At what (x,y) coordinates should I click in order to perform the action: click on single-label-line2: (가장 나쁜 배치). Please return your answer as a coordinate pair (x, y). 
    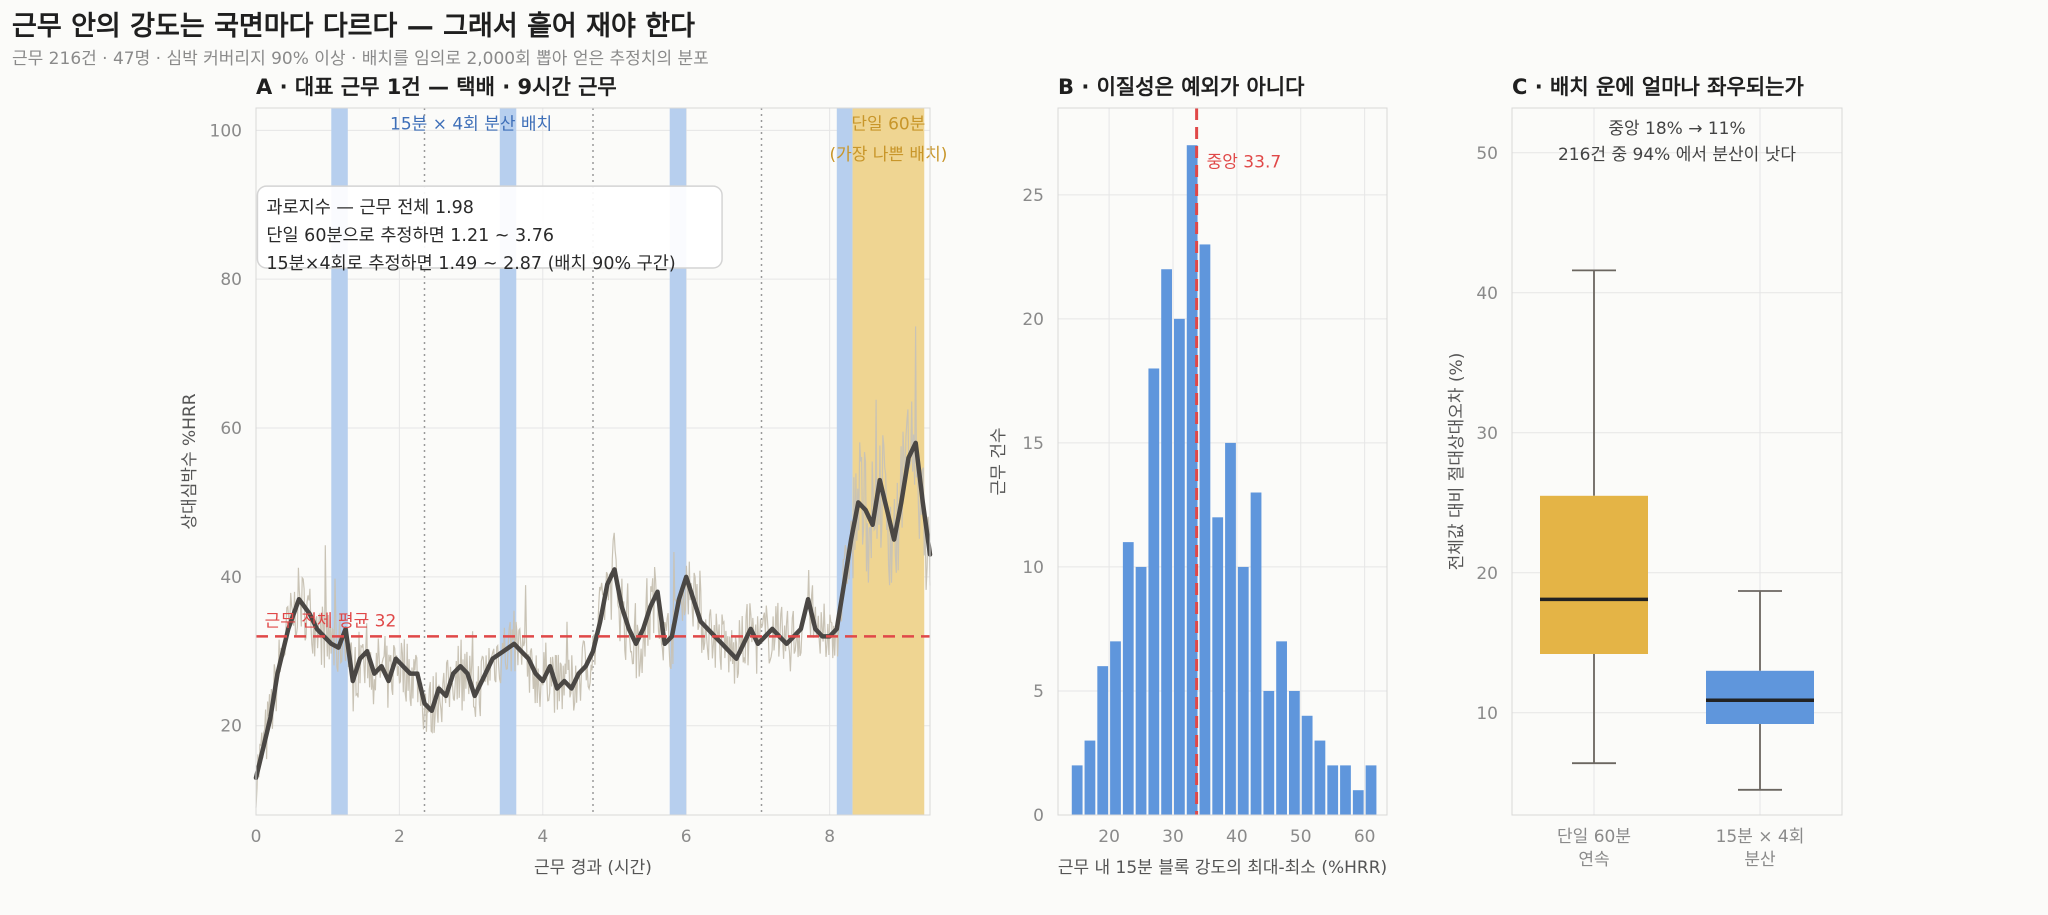
    Looking at the image, I should click on (888, 155).